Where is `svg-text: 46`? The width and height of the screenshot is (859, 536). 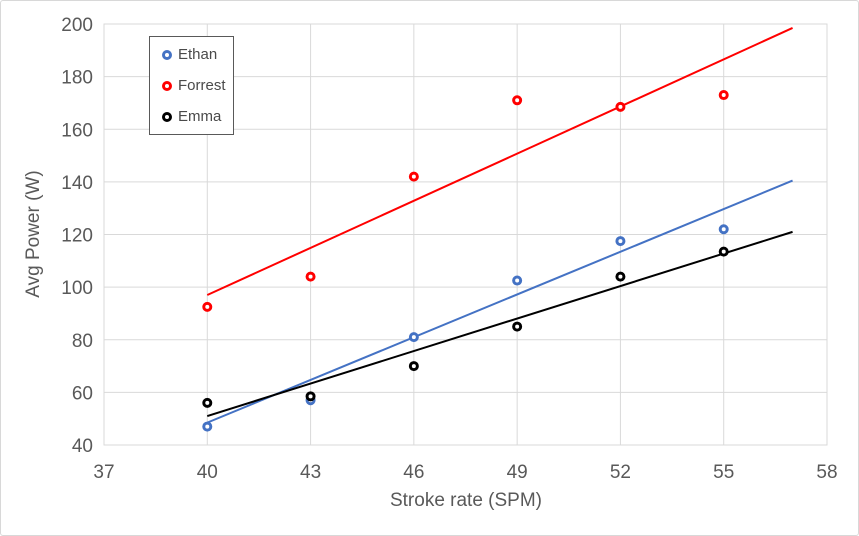
svg-text: 46 is located at coordinates (413, 472).